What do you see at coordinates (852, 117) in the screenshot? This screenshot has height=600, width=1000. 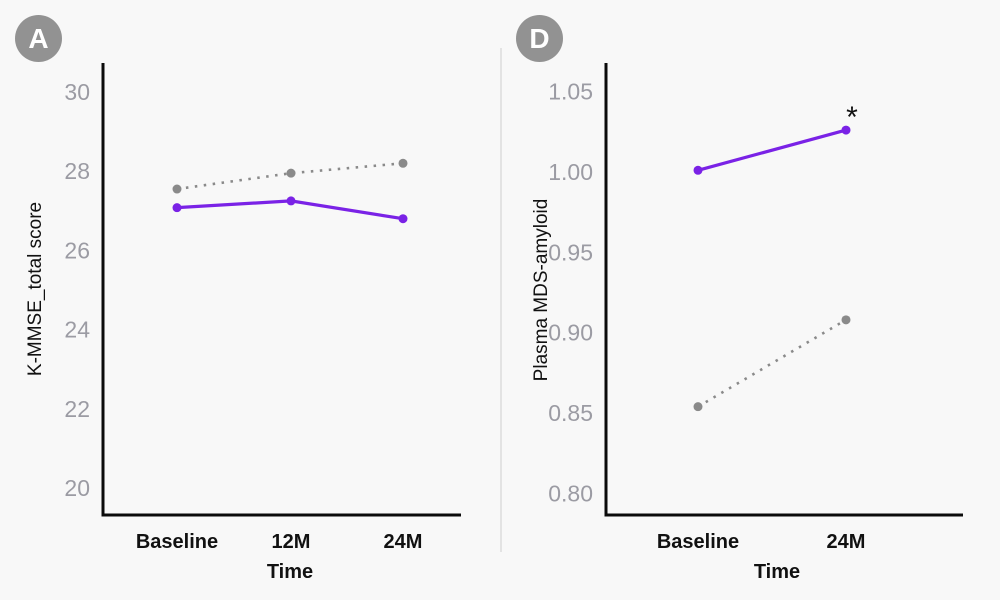 I see `significance-asterisk: *` at bounding box center [852, 117].